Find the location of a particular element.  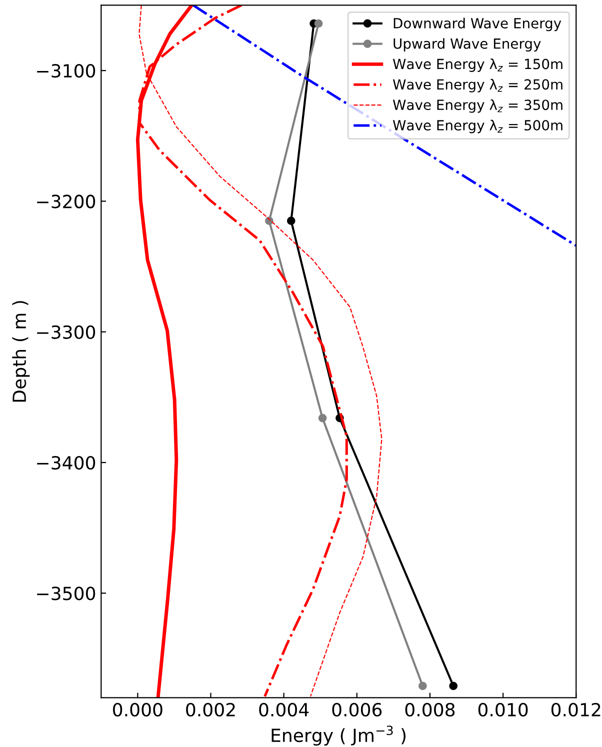

legend-label: Wave Energy λ$_{z}$ = 350m is located at coordinates (477, 106).